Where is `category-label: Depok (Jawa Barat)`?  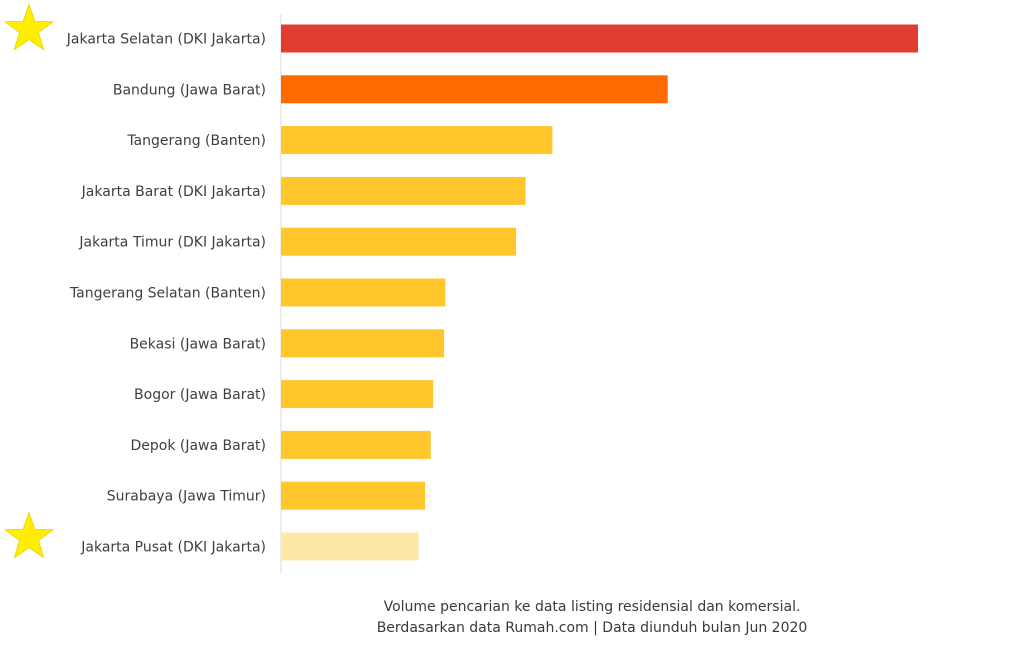
category-label: Depok (Jawa Barat) is located at coordinates (198, 446).